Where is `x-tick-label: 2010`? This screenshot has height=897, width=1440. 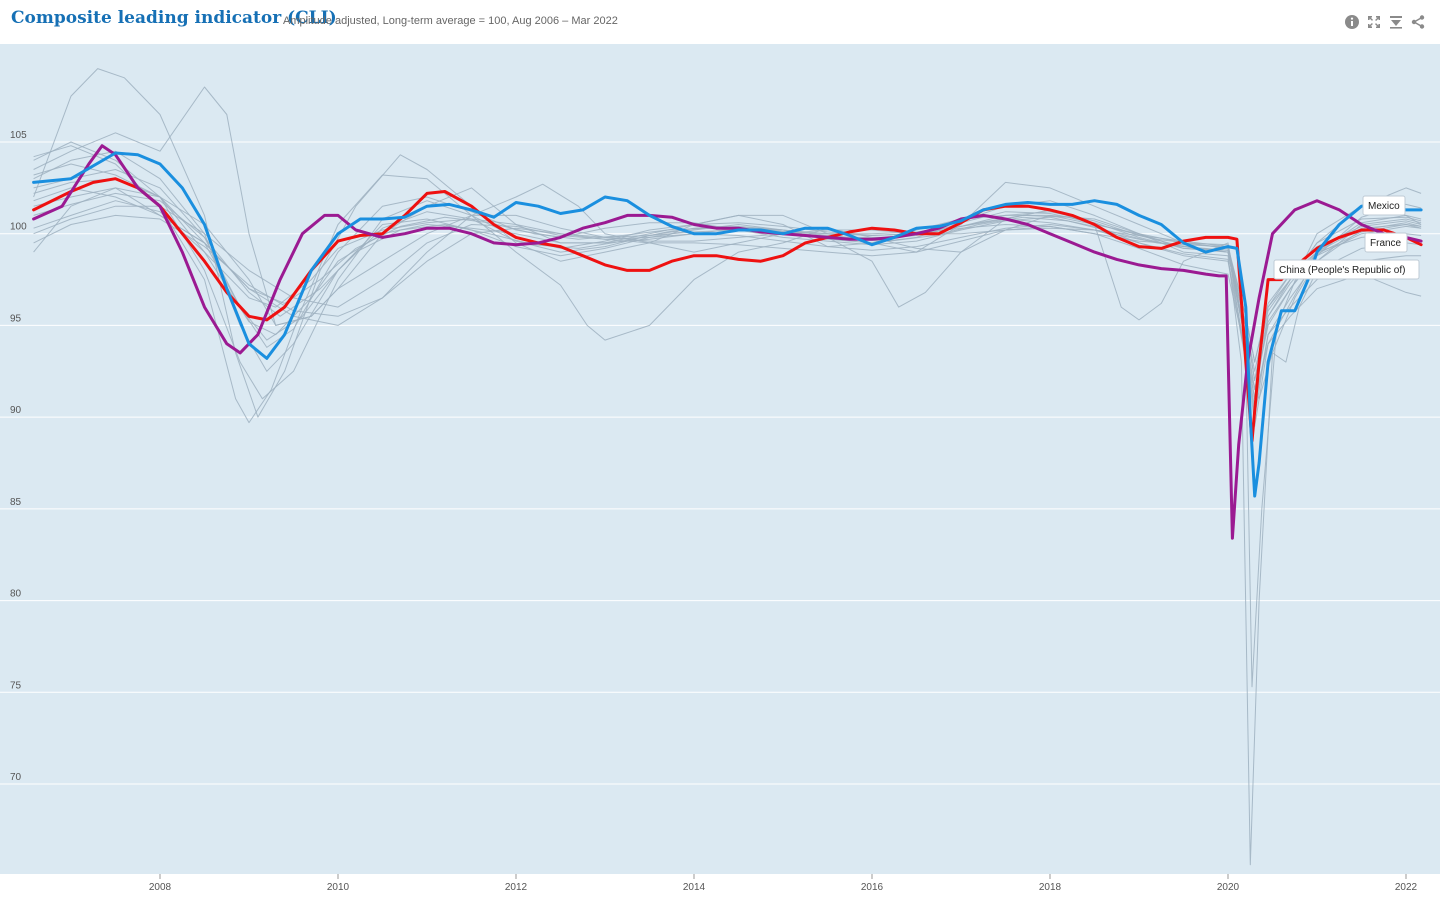 x-tick-label: 2010 is located at coordinates (338, 887).